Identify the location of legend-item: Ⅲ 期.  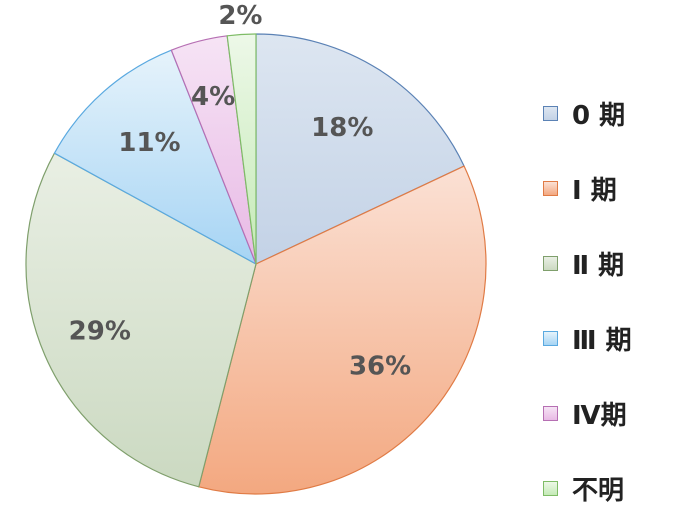
(587, 338).